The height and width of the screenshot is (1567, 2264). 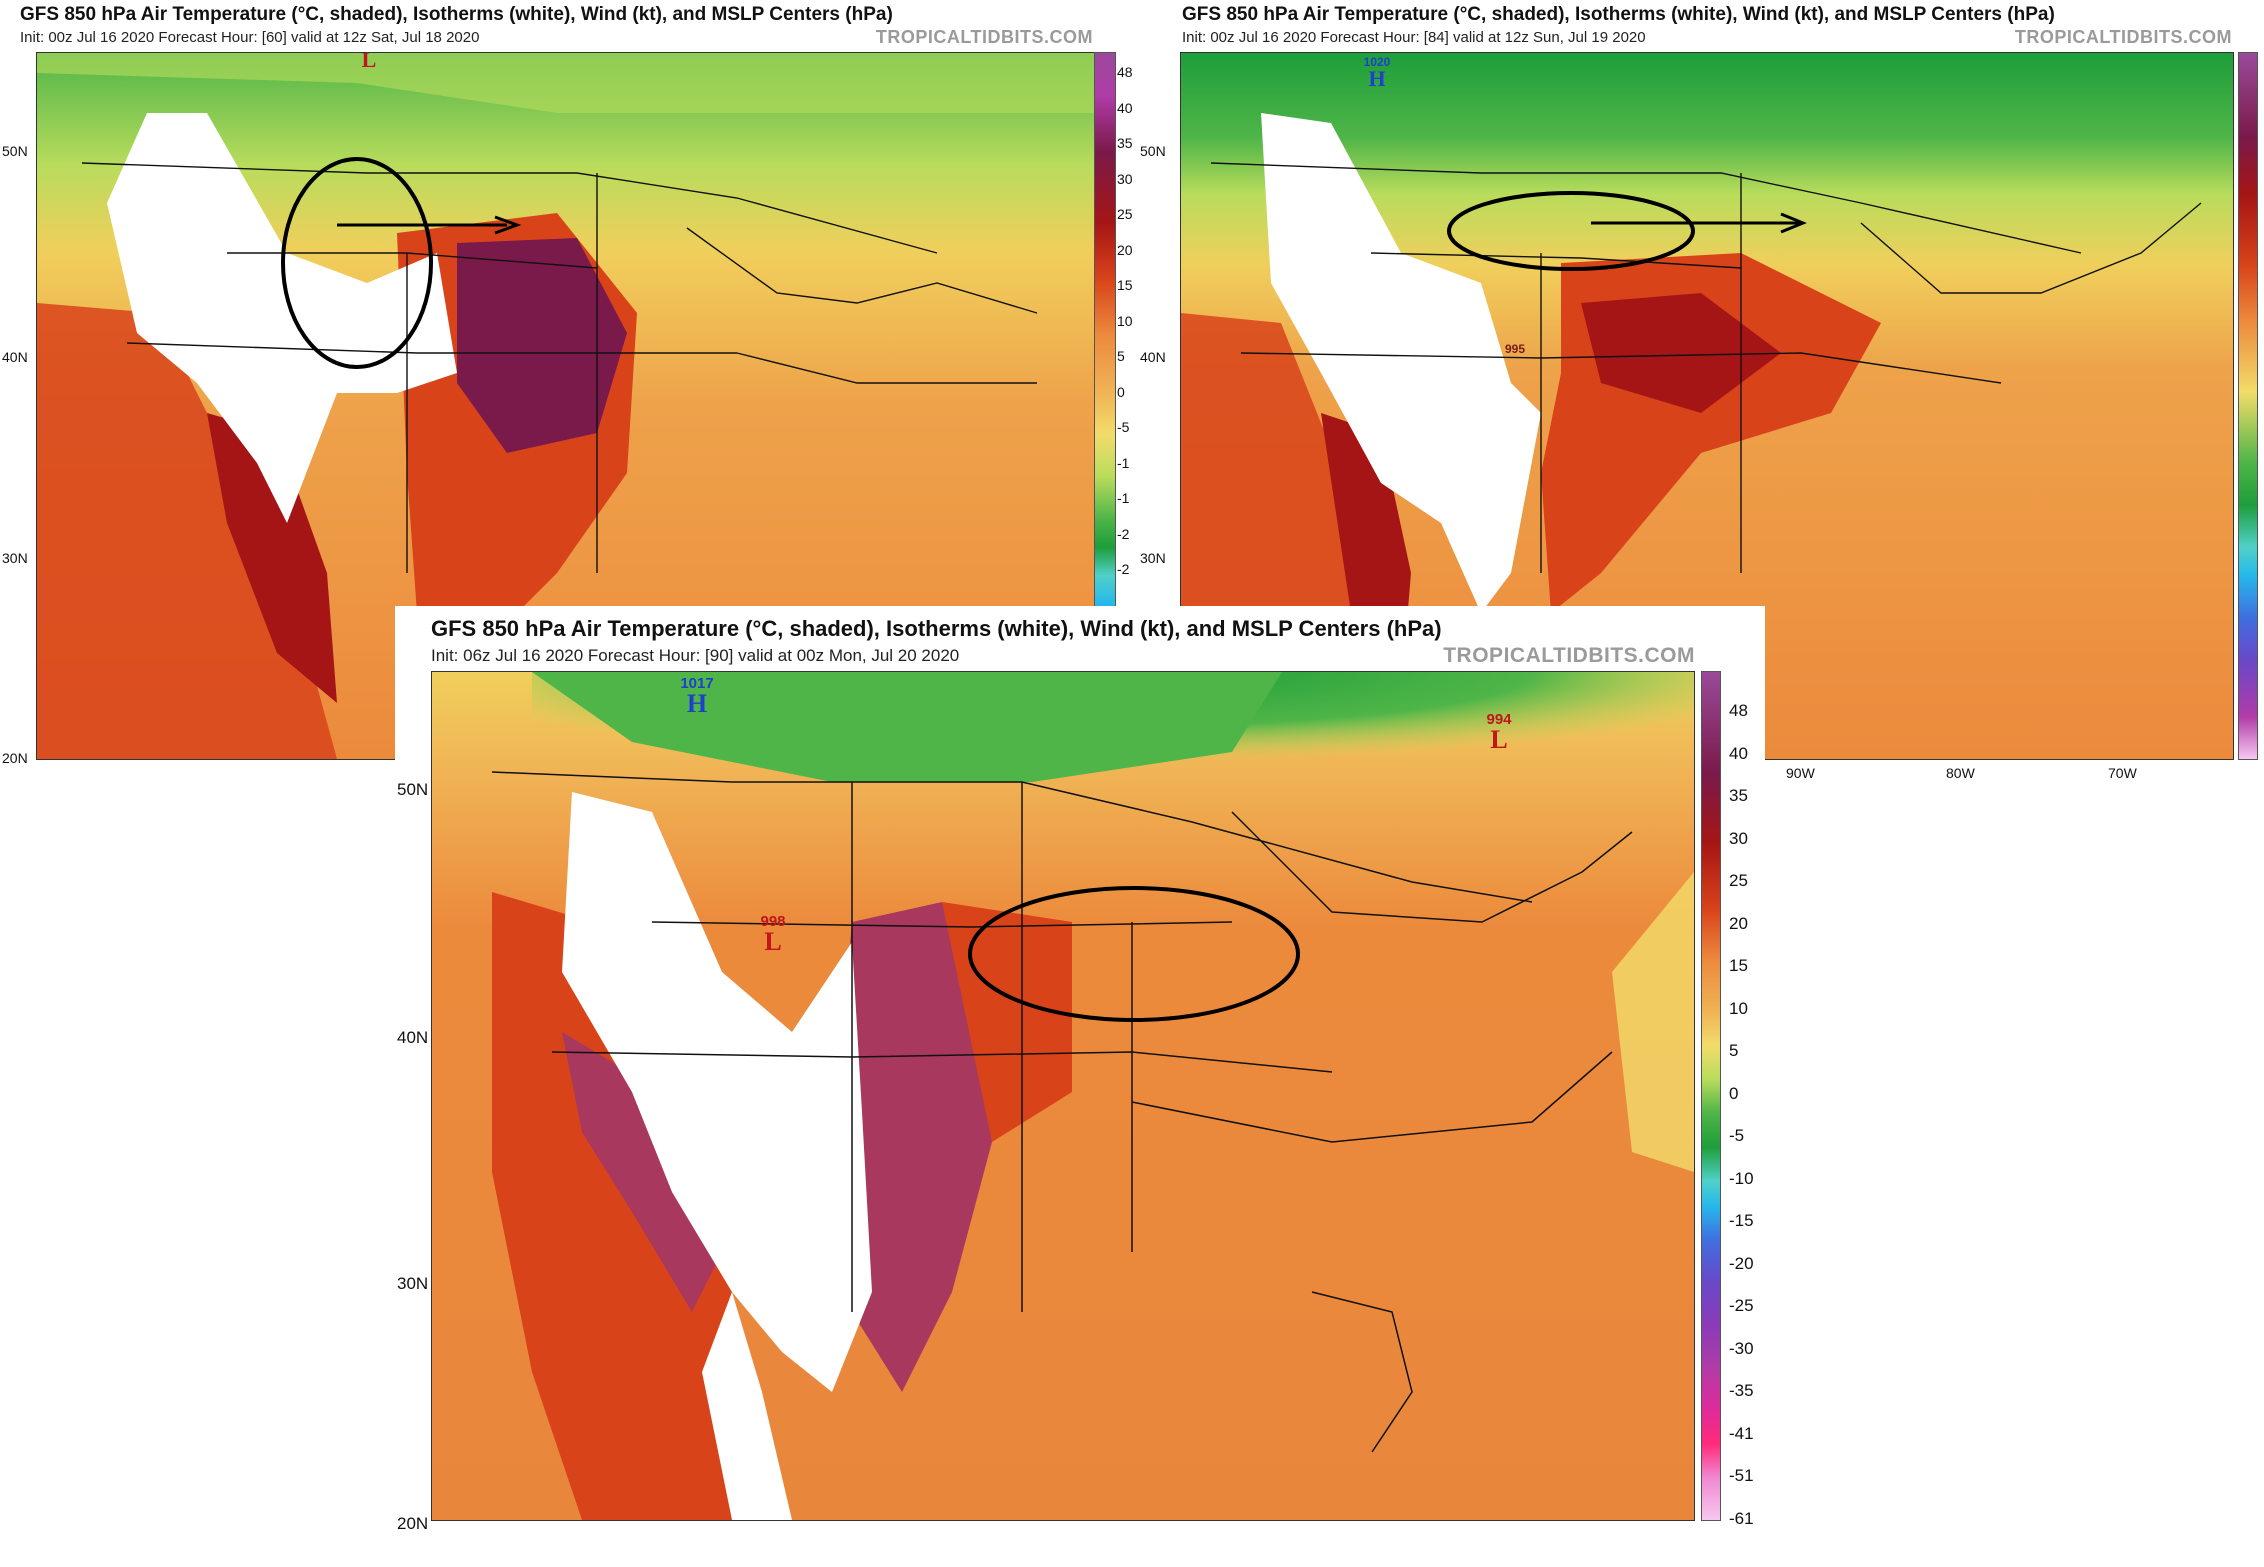 What do you see at coordinates (1741, 1518) in the screenshot?
I see `cb-label: -61` at bounding box center [1741, 1518].